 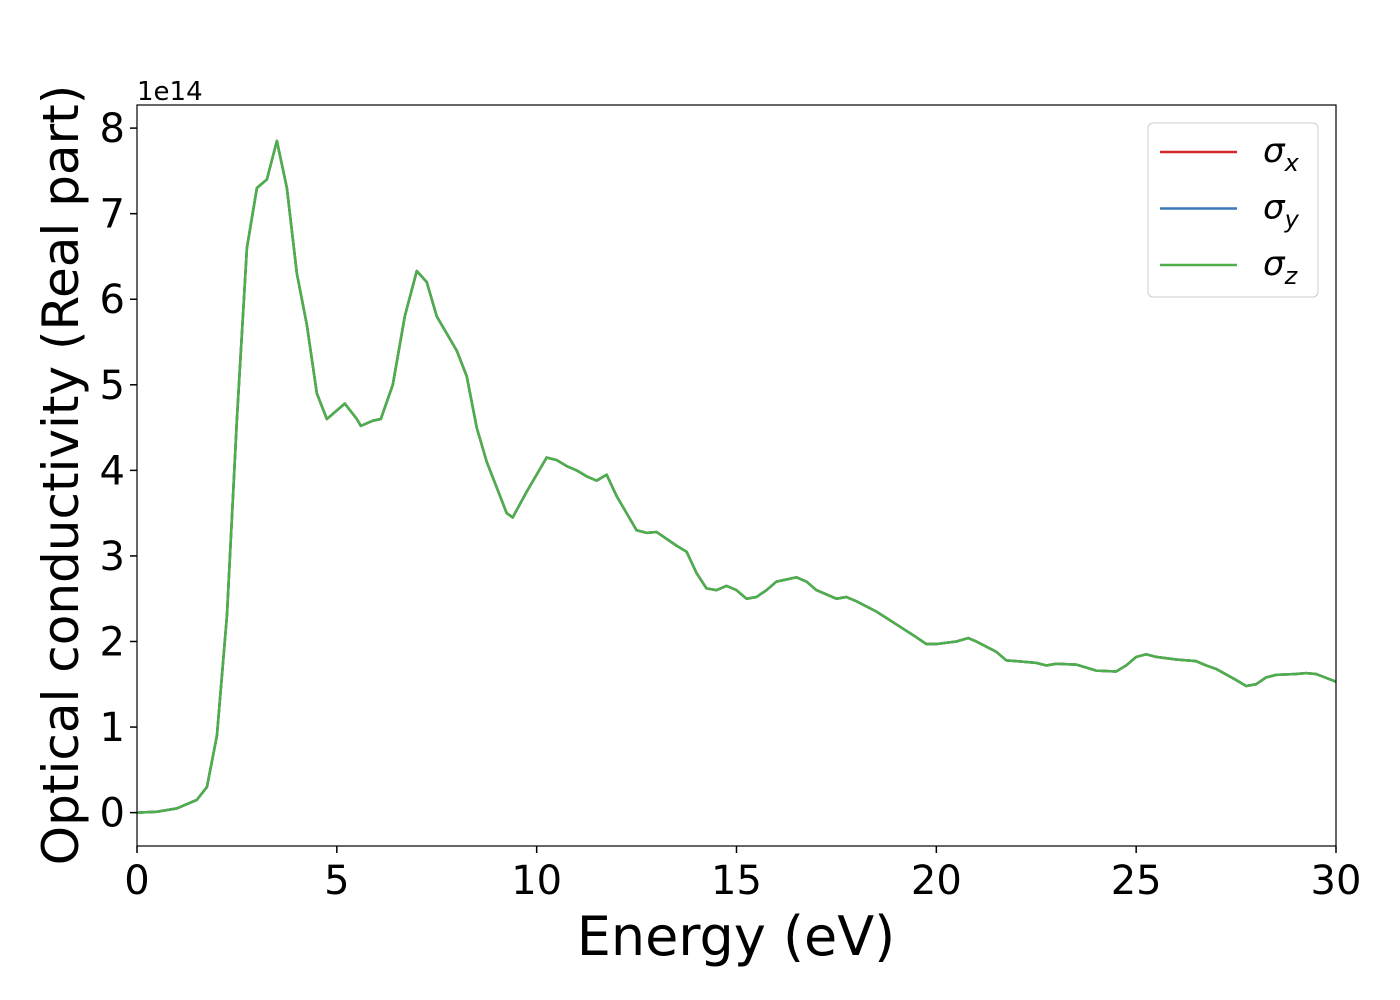 I want to click on legend-label: σz, so click(x=1281, y=267).